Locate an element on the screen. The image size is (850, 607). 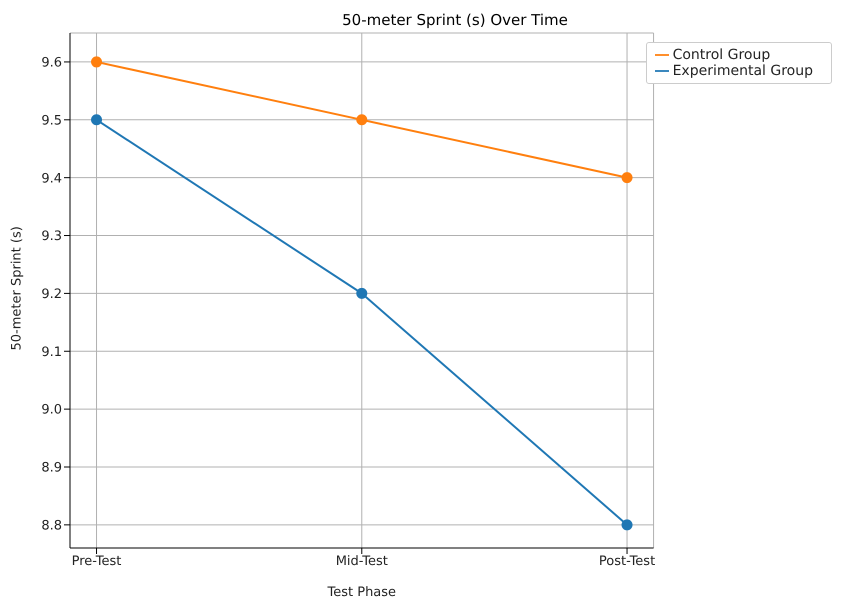
x-tick-label: Pre-Test is located at coordinates (97, 562).